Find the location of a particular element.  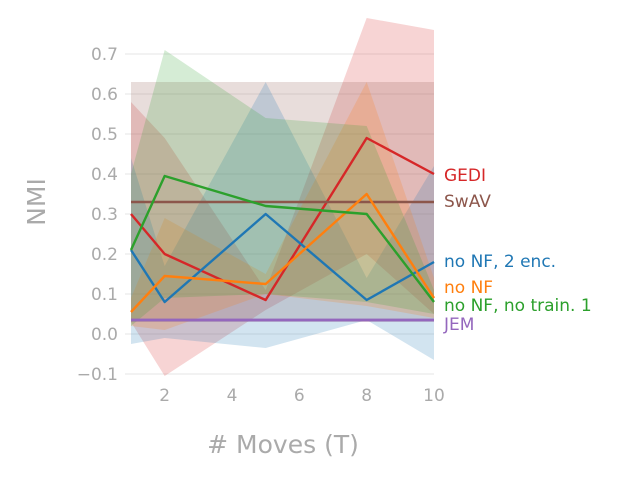

series-label: no NF, no train. 1 is located at coordinates (518, 306).